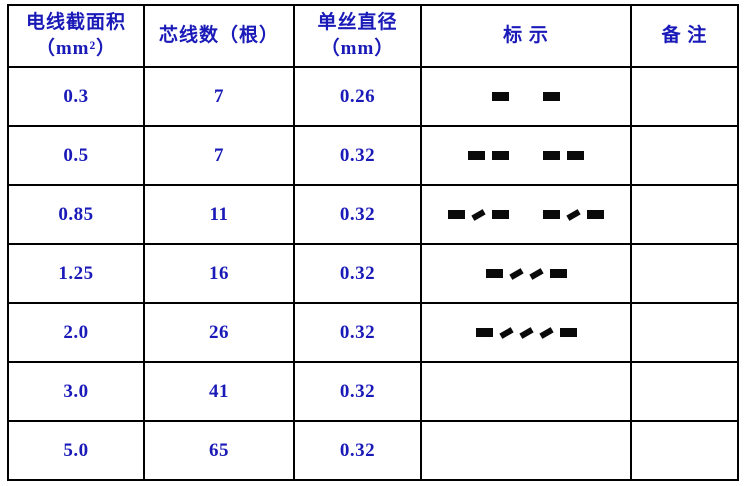 This screenshot has height=486, width=744. Describe the element at coordinates (76, 214) in the screenshot. I see `cell-wire-cross-section: 0.85` at that location.